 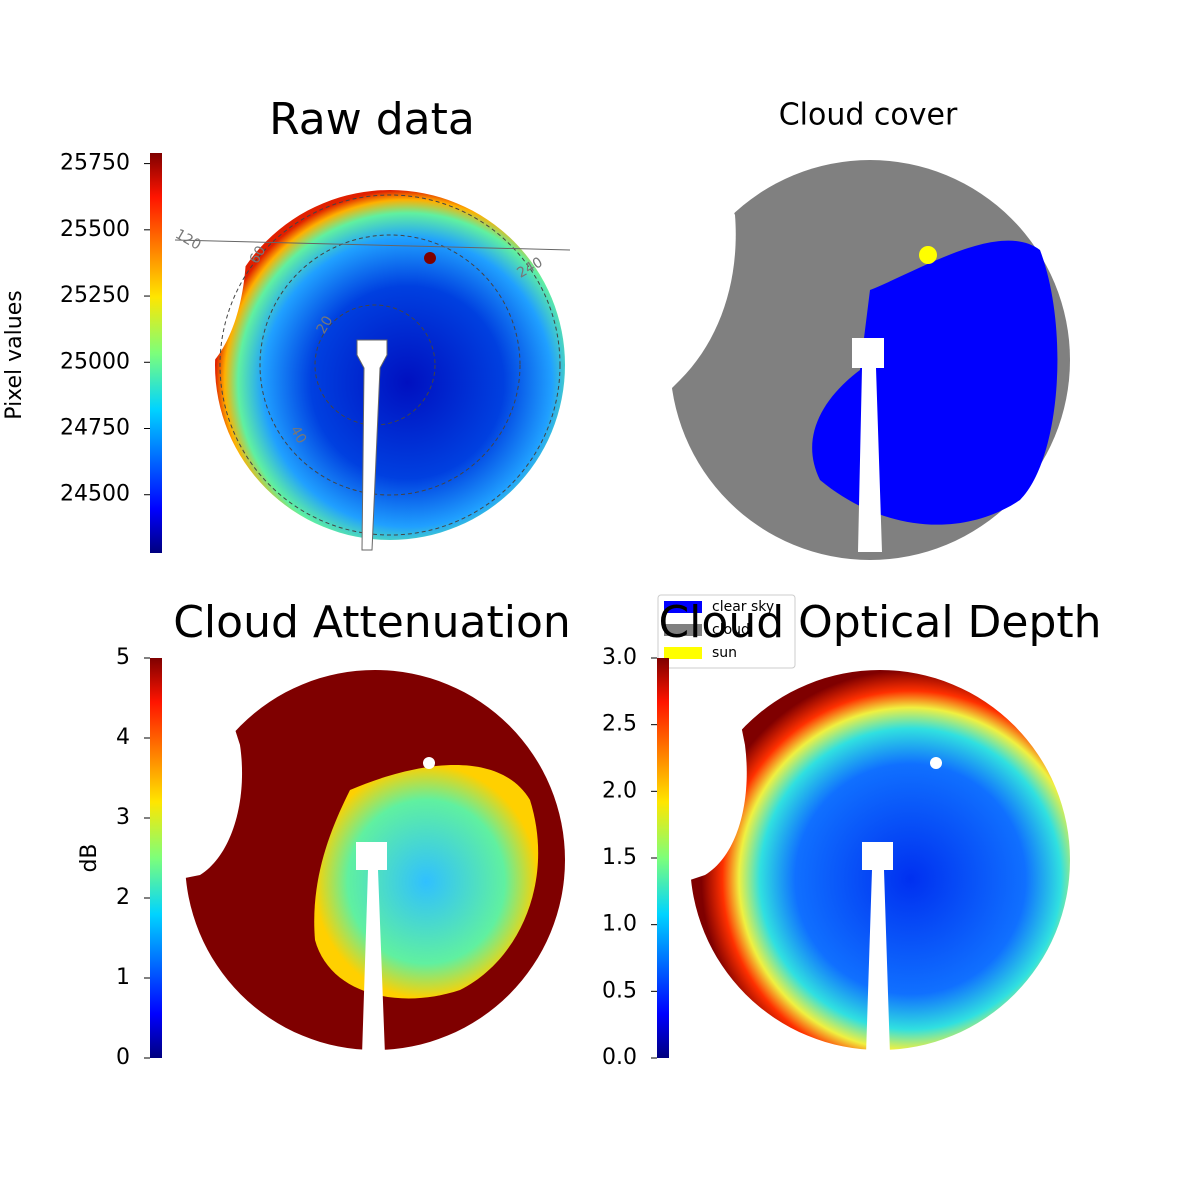 What do you see at coordinates (619, 857) in the screenshot?
I see `colorbar-tick-label: 1.5` at bounding box center [619, 857].